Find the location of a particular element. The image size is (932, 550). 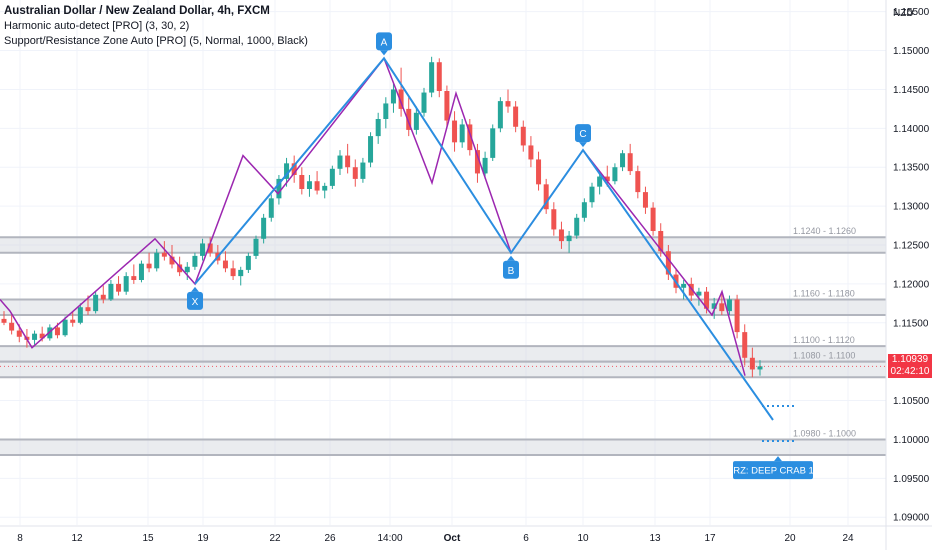

sr-zone-label: 1.1240 - 1.1260 is located at coordinates (824, 231).